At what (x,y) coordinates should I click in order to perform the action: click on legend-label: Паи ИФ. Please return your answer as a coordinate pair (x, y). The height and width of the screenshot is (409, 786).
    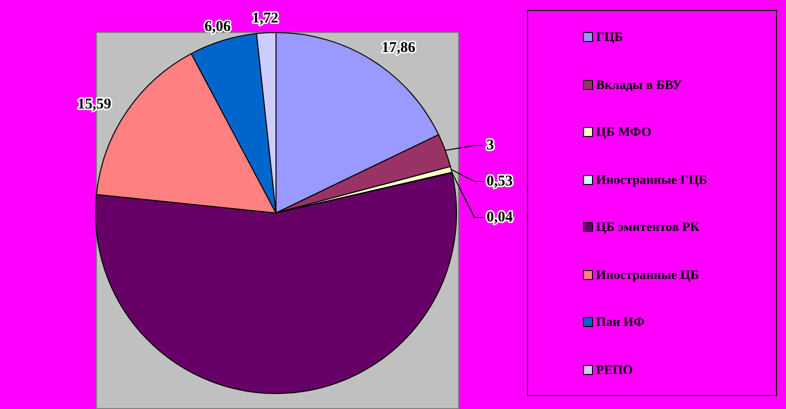
    Looking at the image, I should click on (620, 322).